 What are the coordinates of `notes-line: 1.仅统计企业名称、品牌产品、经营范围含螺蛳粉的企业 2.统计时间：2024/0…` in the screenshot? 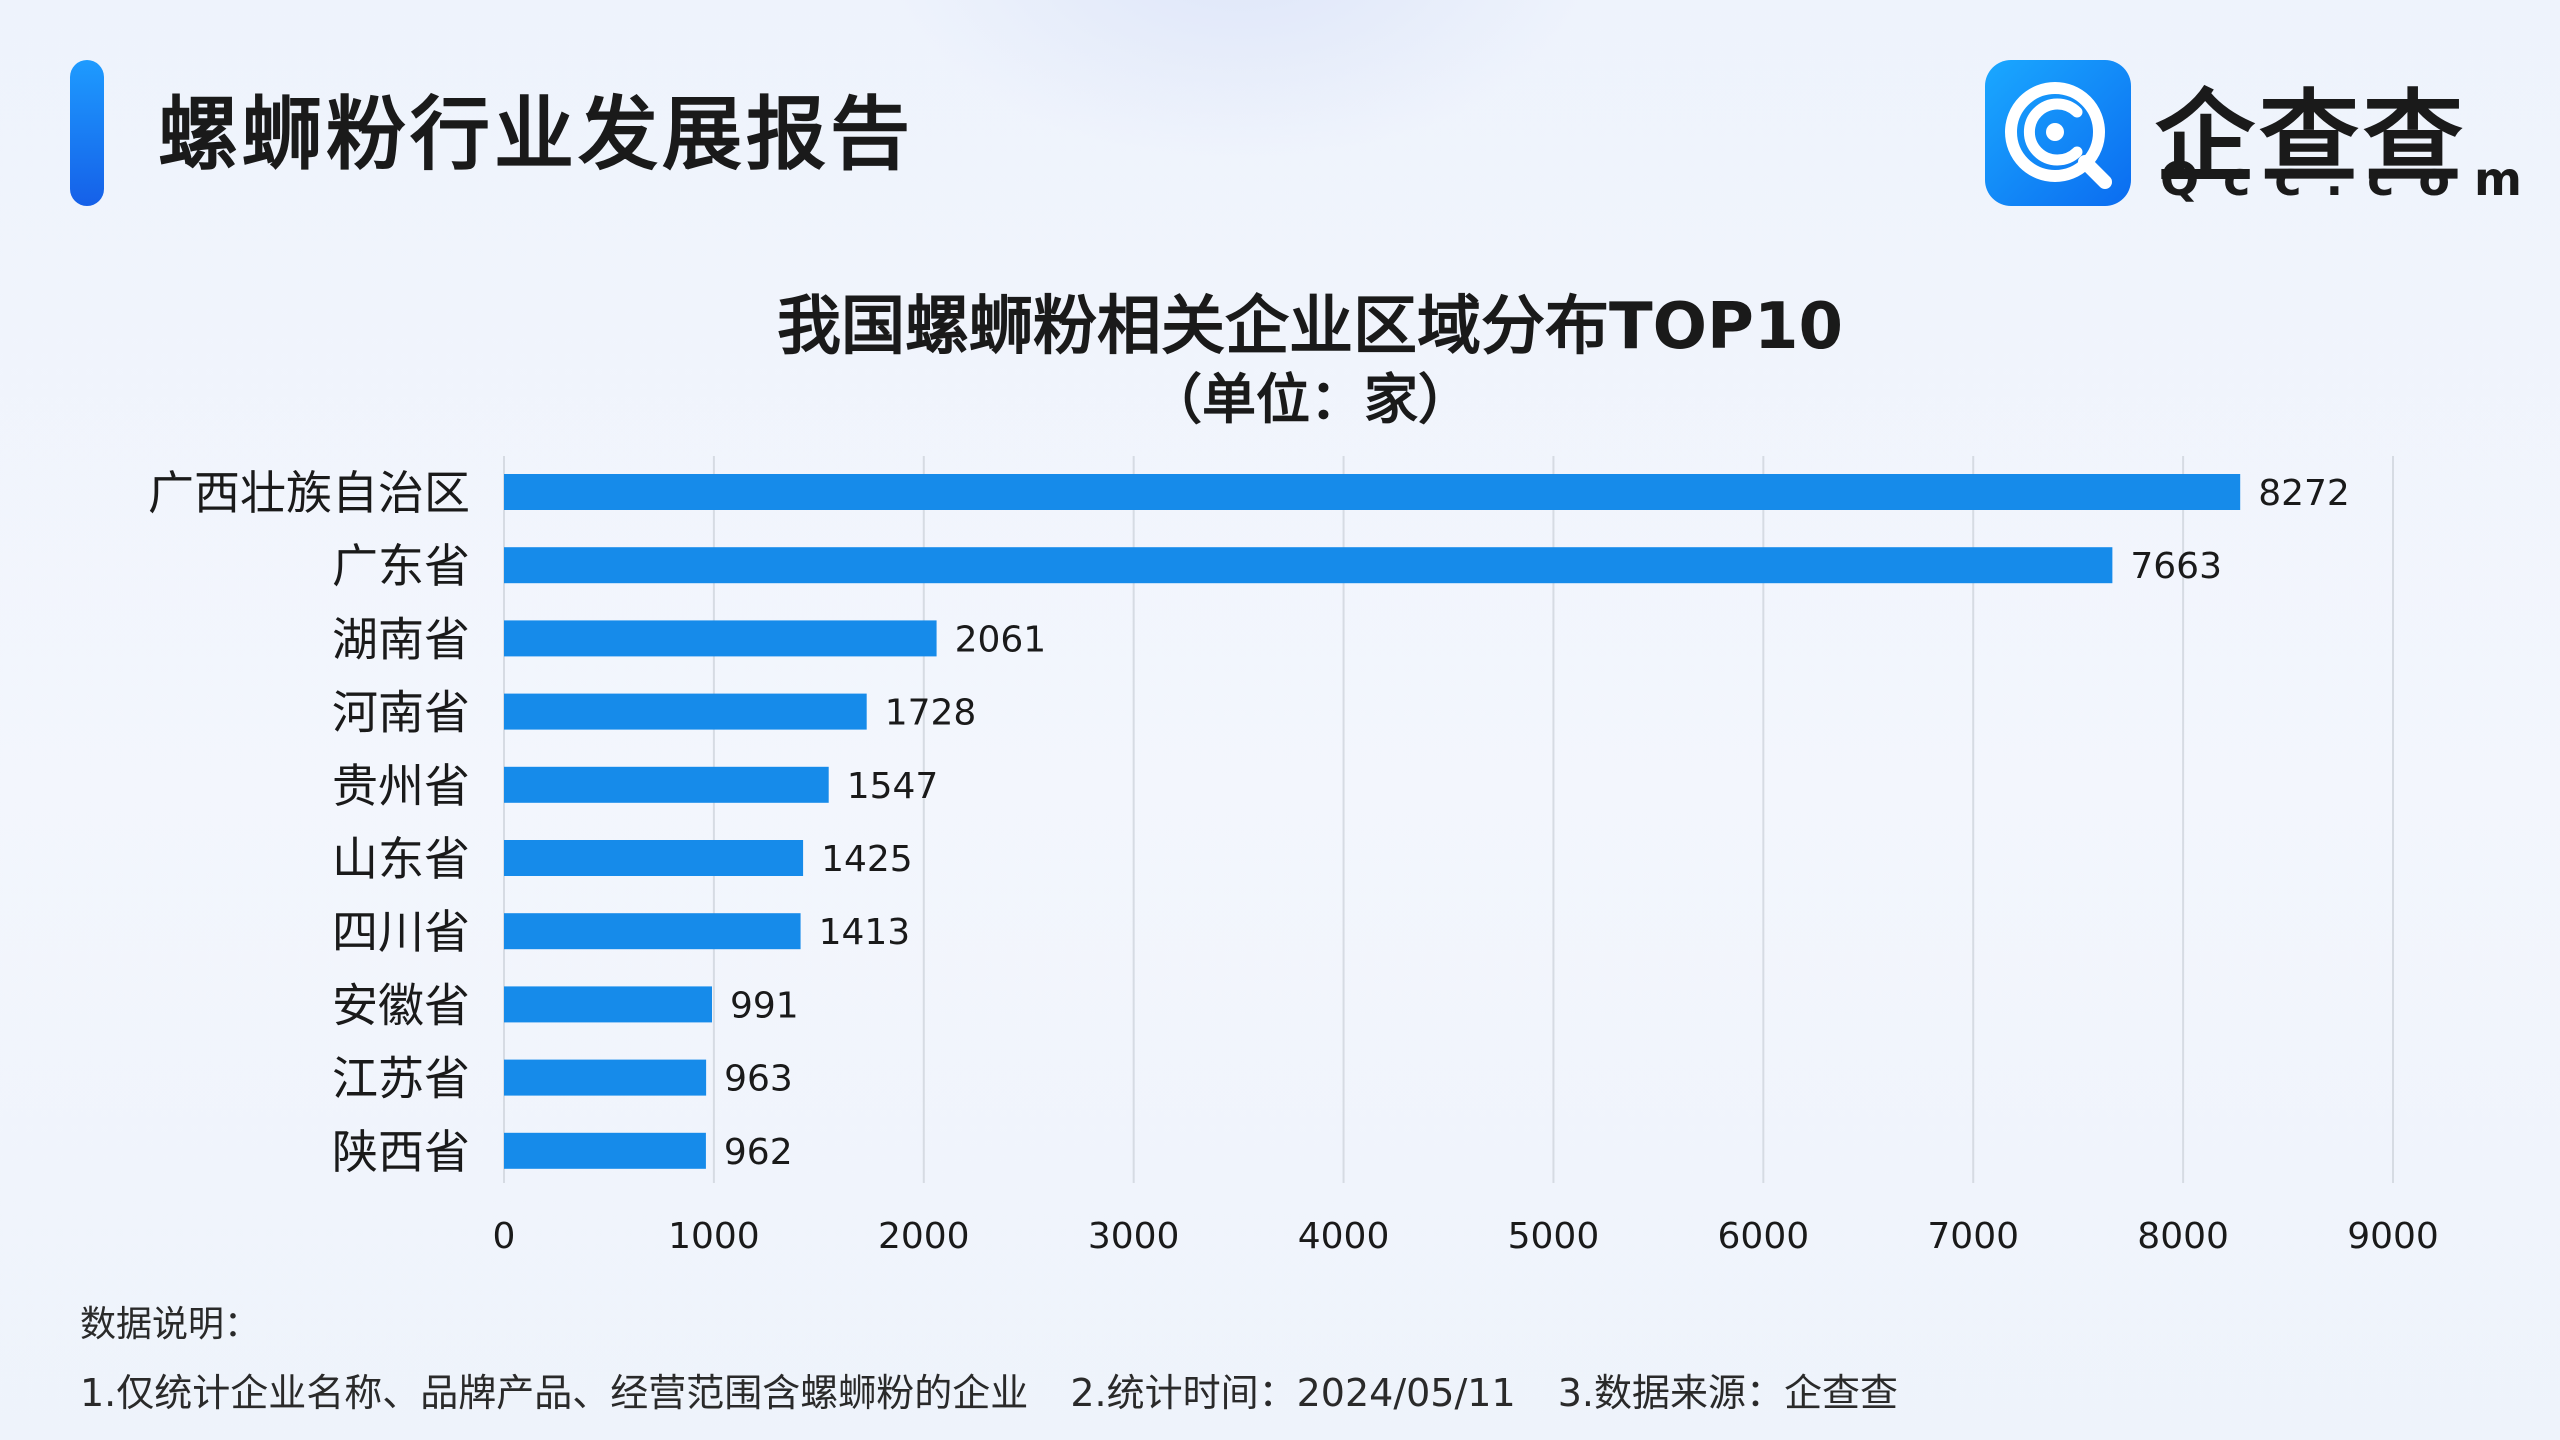 It's located at (1004, 1389).